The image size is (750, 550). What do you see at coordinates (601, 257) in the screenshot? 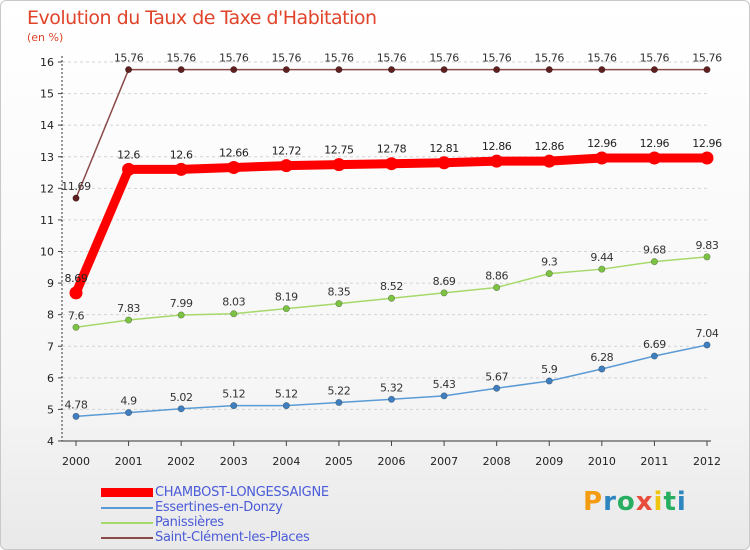
I see `data-label: 9.44` at bounding box center [601, 257].